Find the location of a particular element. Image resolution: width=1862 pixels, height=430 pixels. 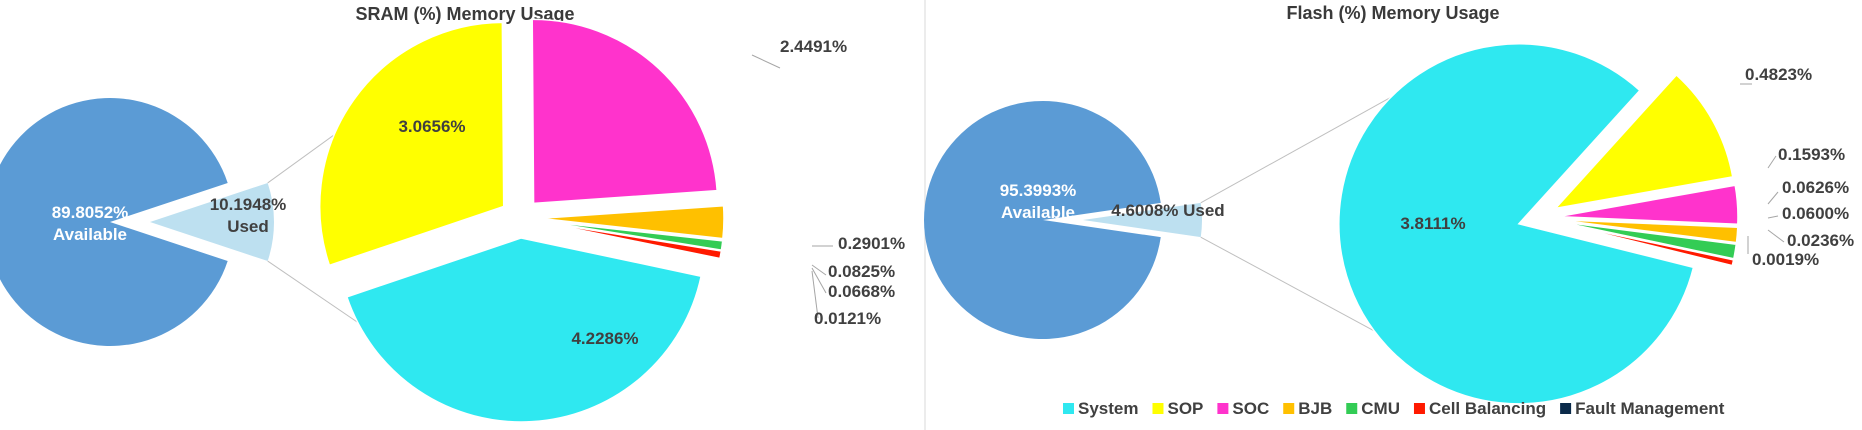

flash-slice-sop is located at coordinates (1643, 141).